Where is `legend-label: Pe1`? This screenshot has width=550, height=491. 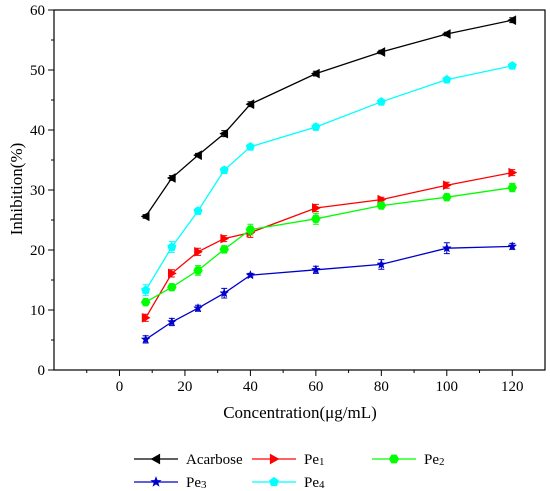
legend-label: Pe1 is located at coordinates (314, 460).